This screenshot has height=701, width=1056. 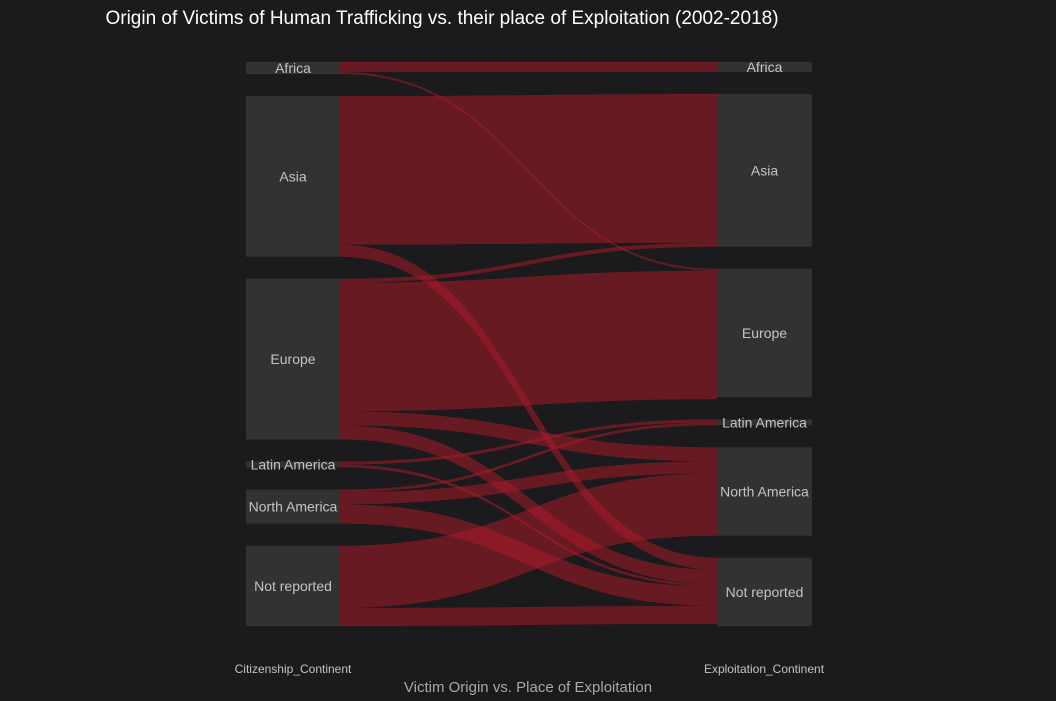 I want to click on left-node-label-north-america: North America, so click(x=293, y=507).